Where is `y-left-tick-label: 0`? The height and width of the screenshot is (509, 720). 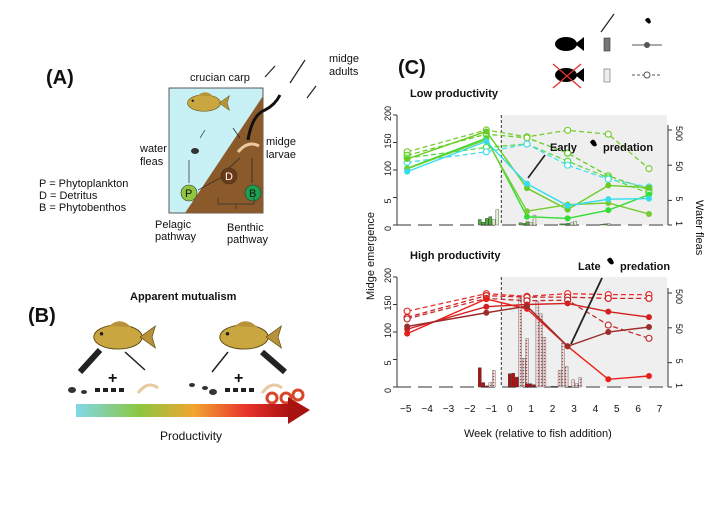
y-left-tick-label: 0 is located at coordinates (388, 390).